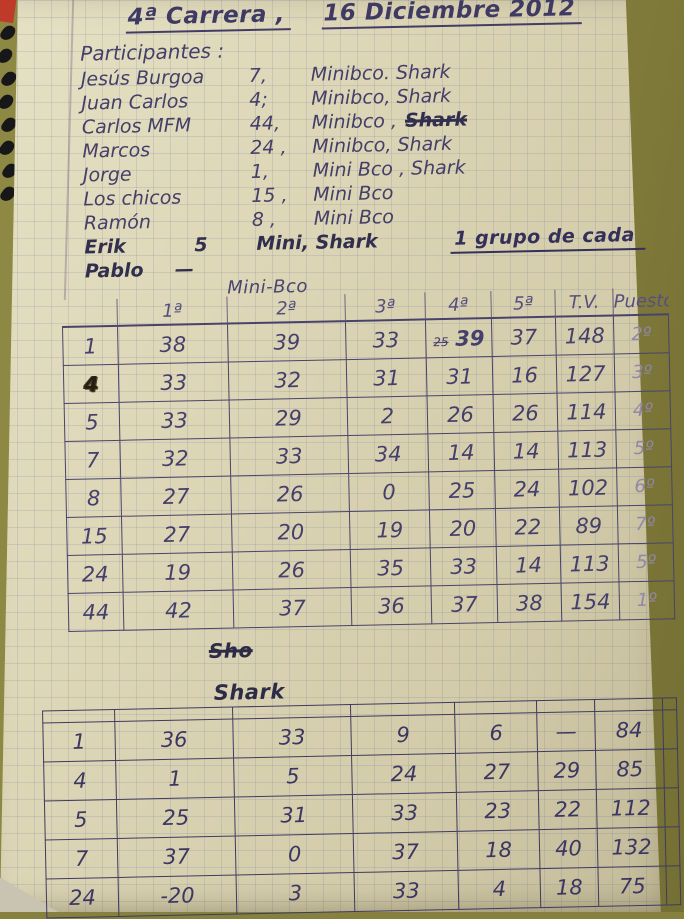 The width and height of the screenshot is (684, 919). Describe the element at coordinates (630, 769) in the screenshot. I see `total-cell: 85` at that location.